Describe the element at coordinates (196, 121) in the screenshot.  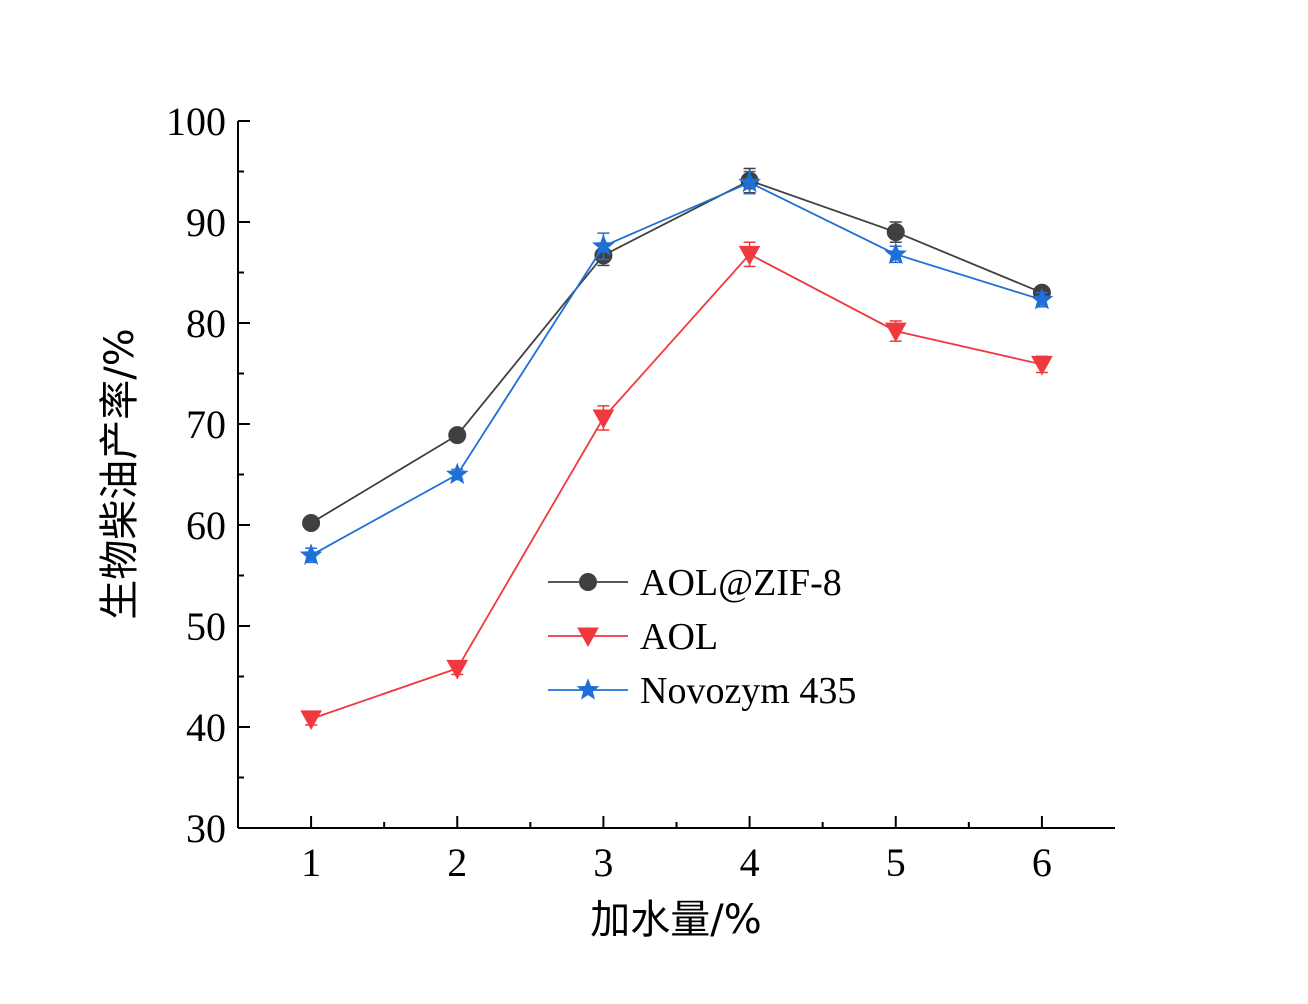
I see `y-tick-label: 100` at that location.